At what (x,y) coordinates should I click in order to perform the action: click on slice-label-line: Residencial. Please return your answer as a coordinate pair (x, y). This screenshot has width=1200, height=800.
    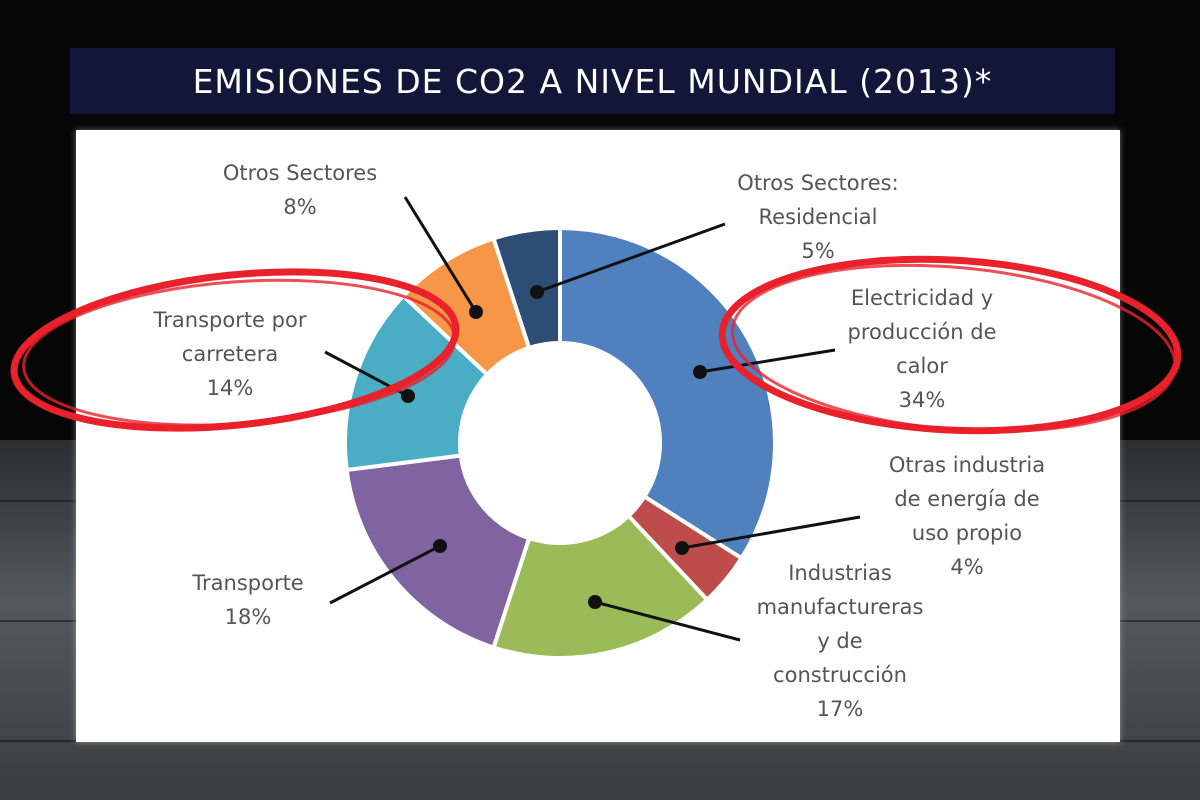
    Looking at the image, I should click on (818, 217).